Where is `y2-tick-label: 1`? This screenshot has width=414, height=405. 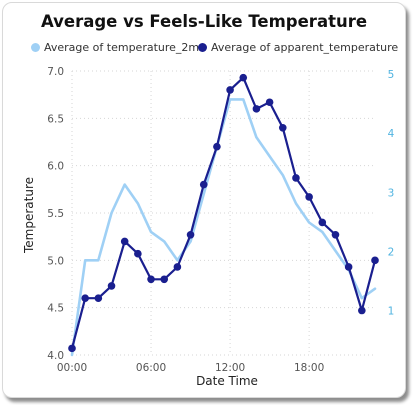
y2-tick-label: 1 is located at coordinates (391, 312).